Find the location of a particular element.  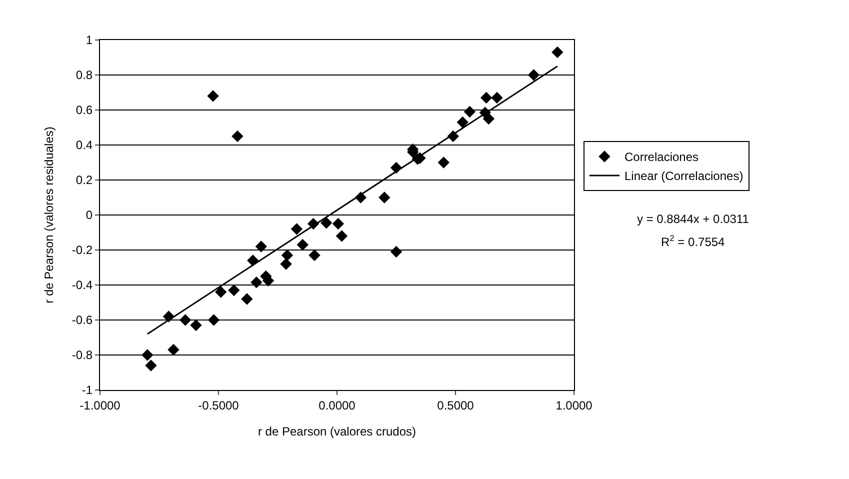

y-axis-title: r de Pearson (valores residuales) is located at coordinates (49, 215).